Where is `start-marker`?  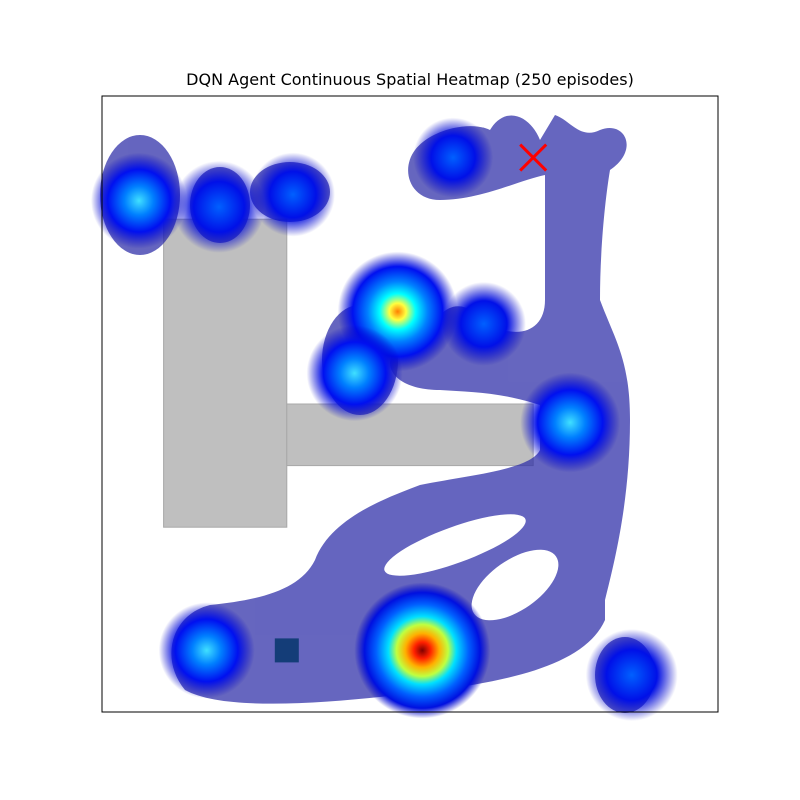 start-marker is located at coordinates (286, 650).